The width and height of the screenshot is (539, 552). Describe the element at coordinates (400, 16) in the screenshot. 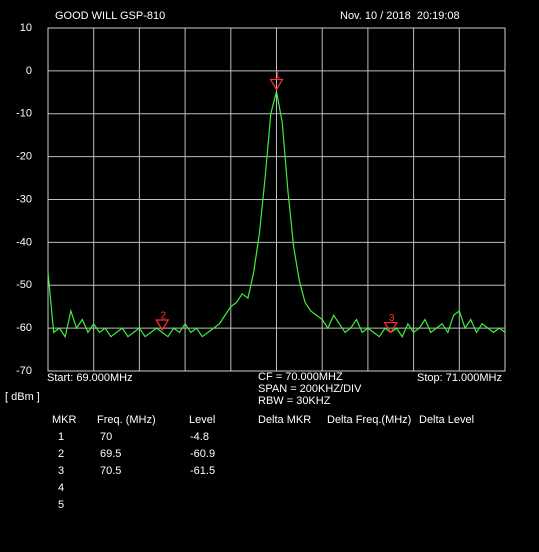

I see `datetime: Nov. 10 / 2018 20:19:08` at that location.